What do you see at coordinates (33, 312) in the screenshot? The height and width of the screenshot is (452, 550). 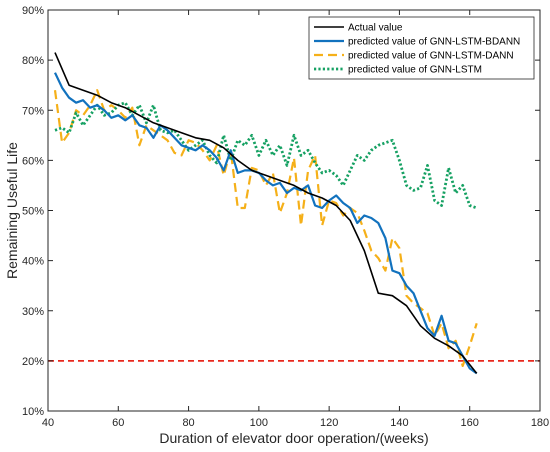 I see `y-tick-label: 30%` at bounding box center [33, 312].